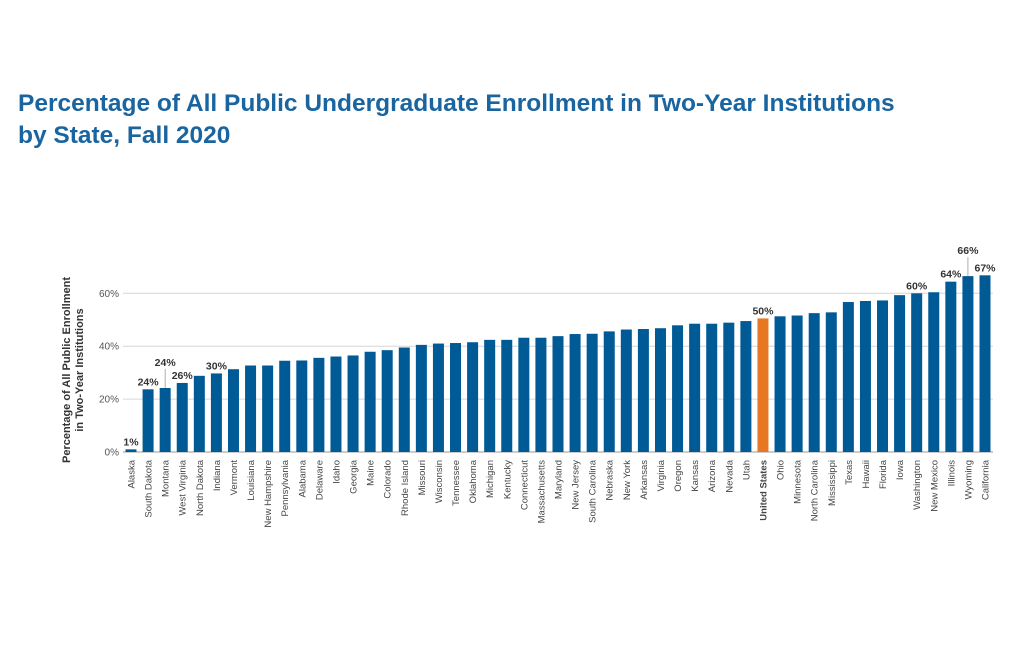  Describe the element at coordinates (661, 475) in the screenshot. I see `x-tick-label: Virginia` at that location.